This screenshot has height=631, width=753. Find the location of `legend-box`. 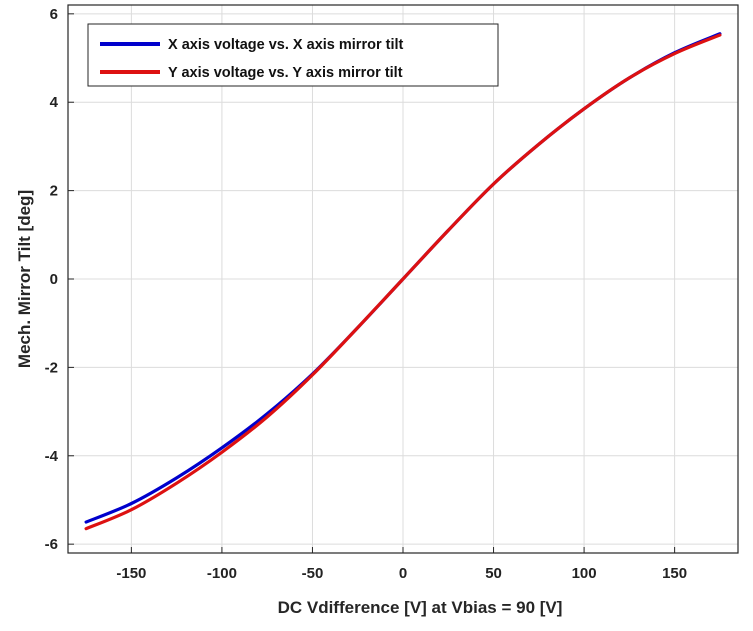

legend-box is located at coordinates (293, 55).